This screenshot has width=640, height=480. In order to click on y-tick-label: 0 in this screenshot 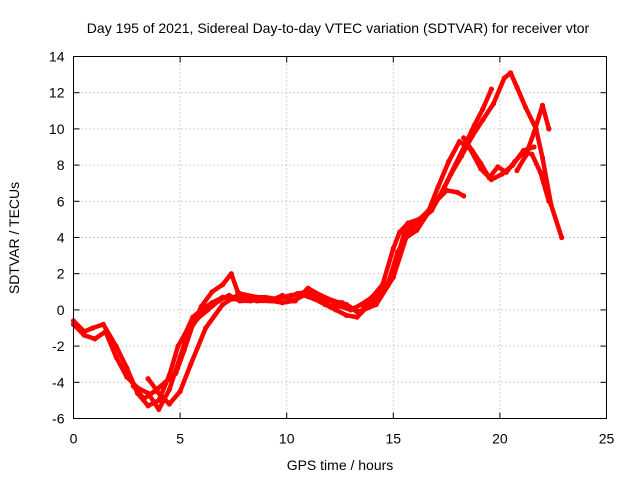, I will do `click(61, 310)`.